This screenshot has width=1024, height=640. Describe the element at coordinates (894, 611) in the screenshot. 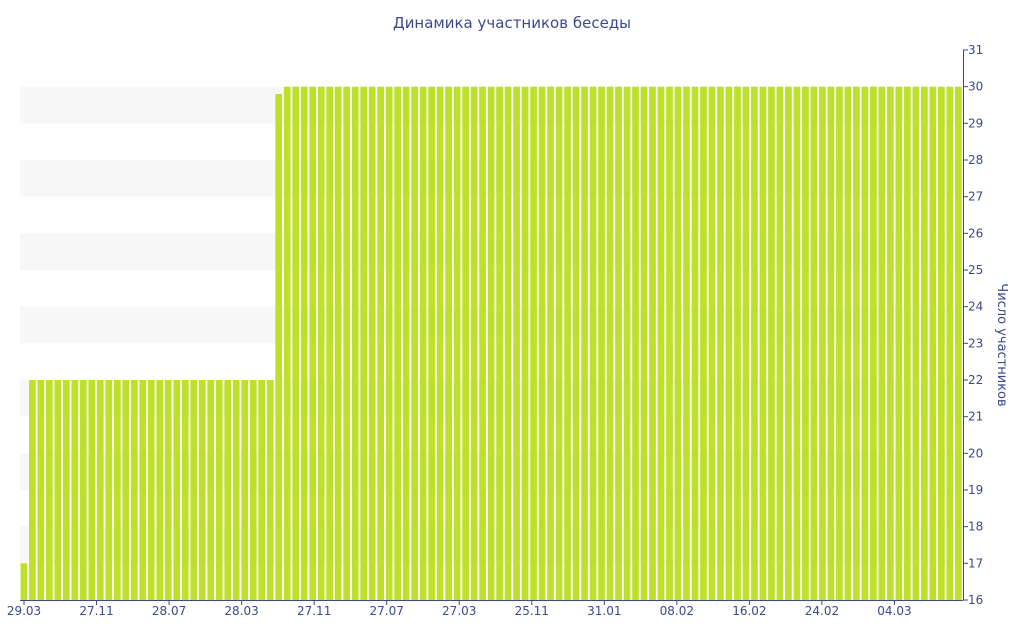

I see `x-tick-label: 04.03` at that location.